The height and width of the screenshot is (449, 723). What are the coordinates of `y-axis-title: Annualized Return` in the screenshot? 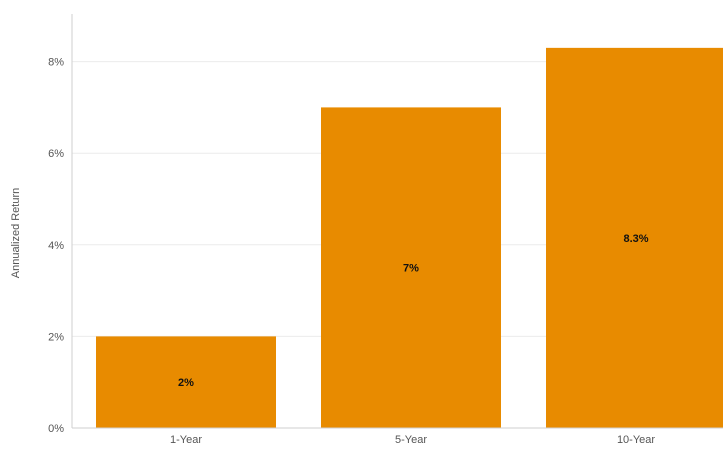 It's located at (16, 233).